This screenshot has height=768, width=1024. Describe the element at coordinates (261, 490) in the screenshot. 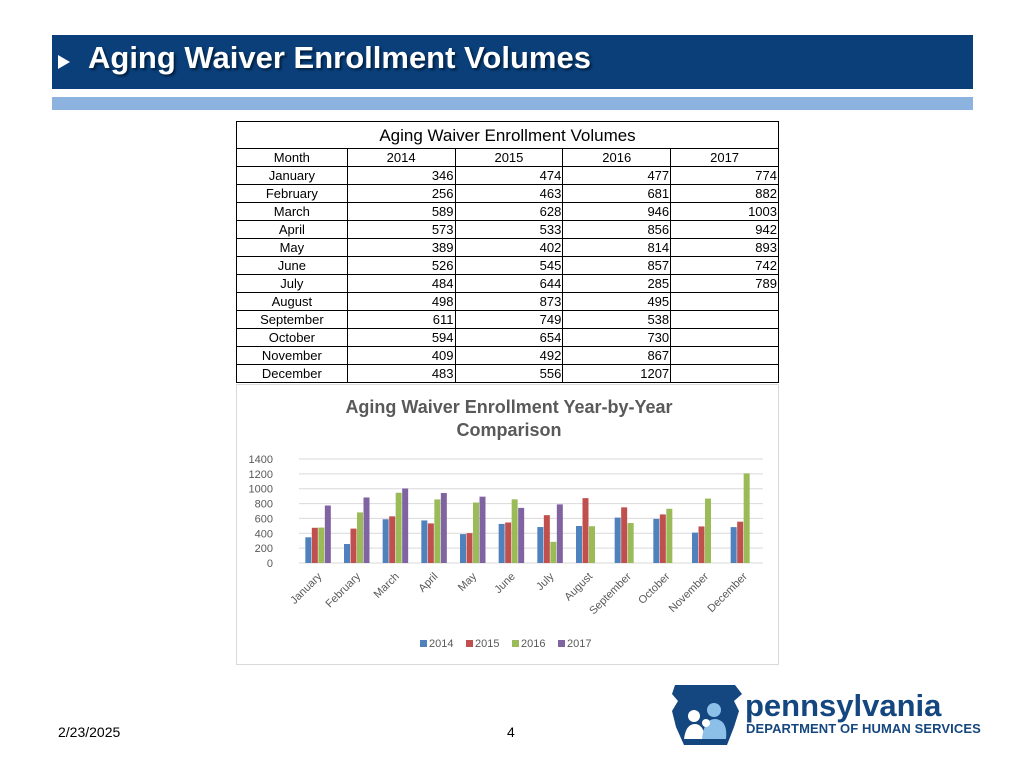

I see `y-tick-label: 1000` at that location.